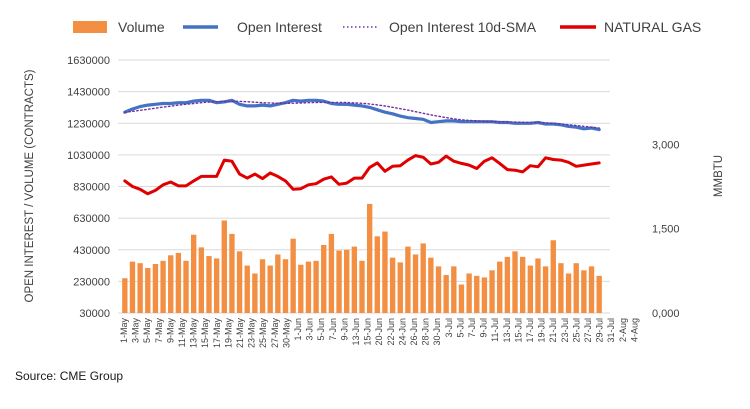 This screenshot has height=409, width=750. What do you see at coordinates (666, 314) in the screenshot?
I see `right-tick-label: 0,000` at bounding box center [666, 314].